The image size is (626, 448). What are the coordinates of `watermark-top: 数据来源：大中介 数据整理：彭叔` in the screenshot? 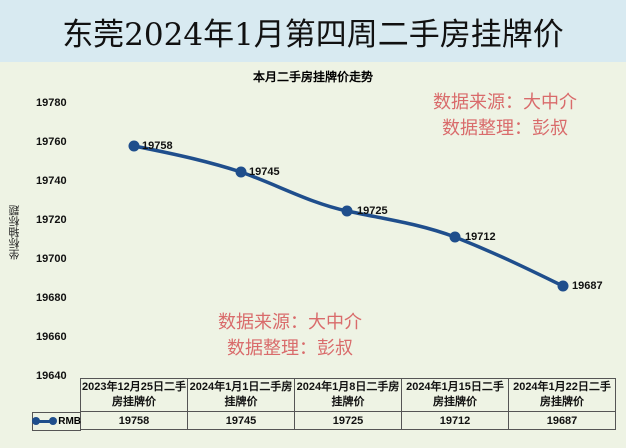 It's located at (505, 116).